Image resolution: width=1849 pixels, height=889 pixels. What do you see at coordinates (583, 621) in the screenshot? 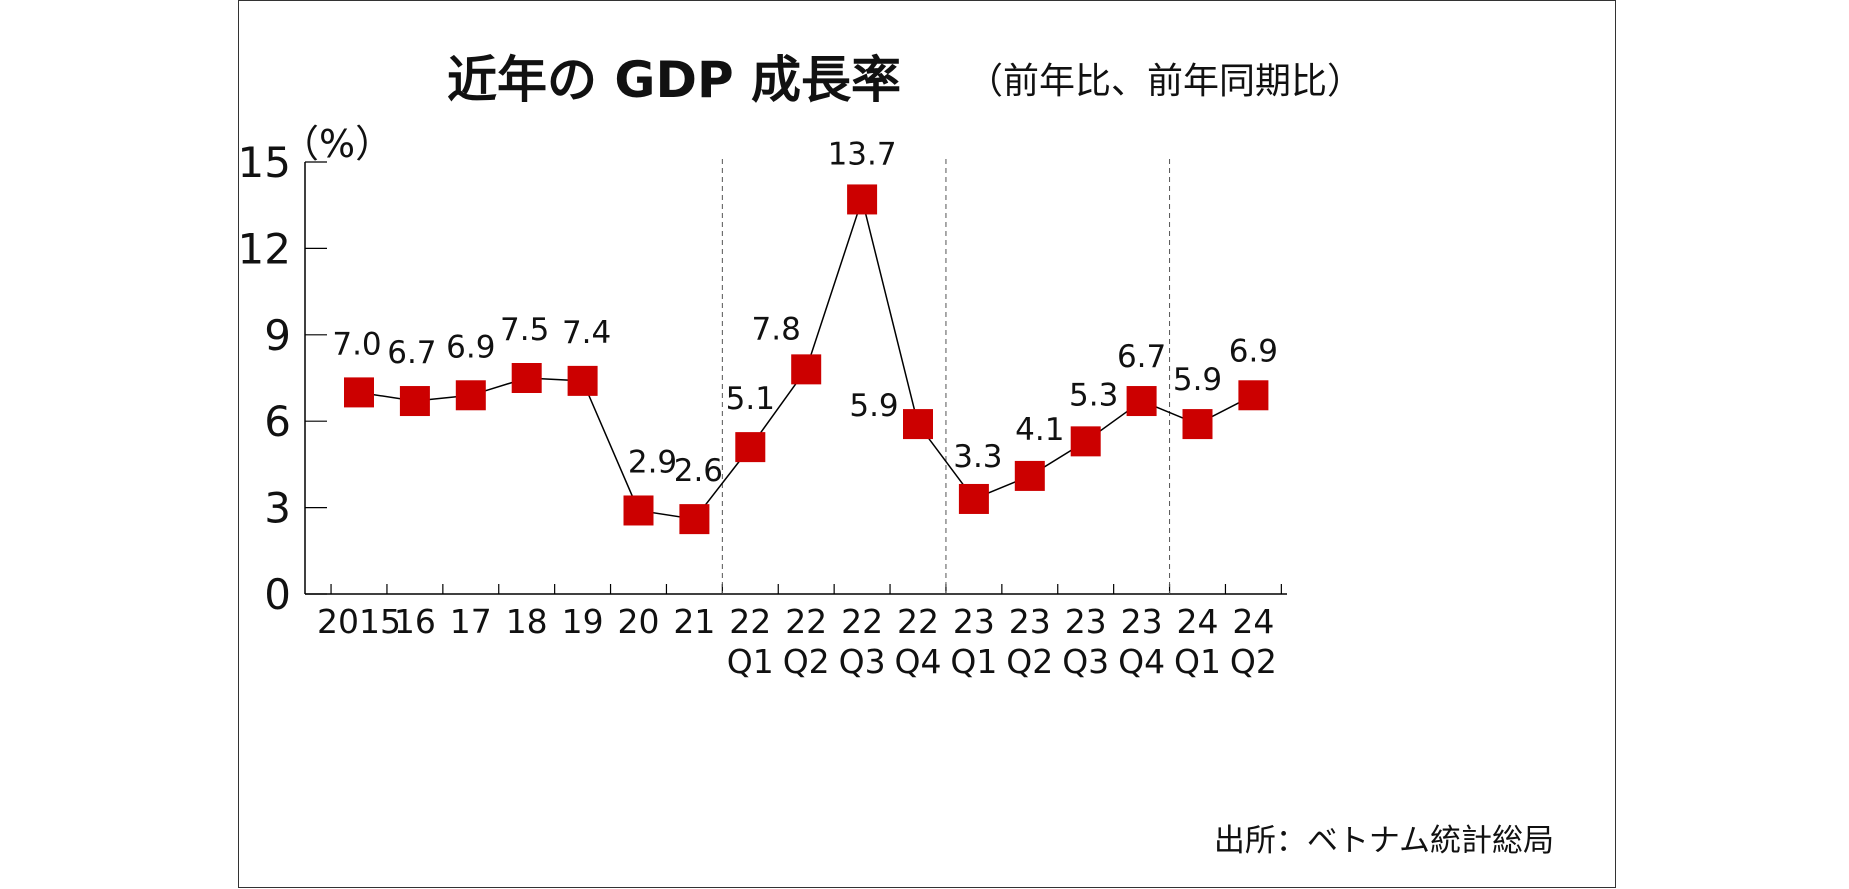
I see `x-tick-label: 19` at bounding box center [583, 621].